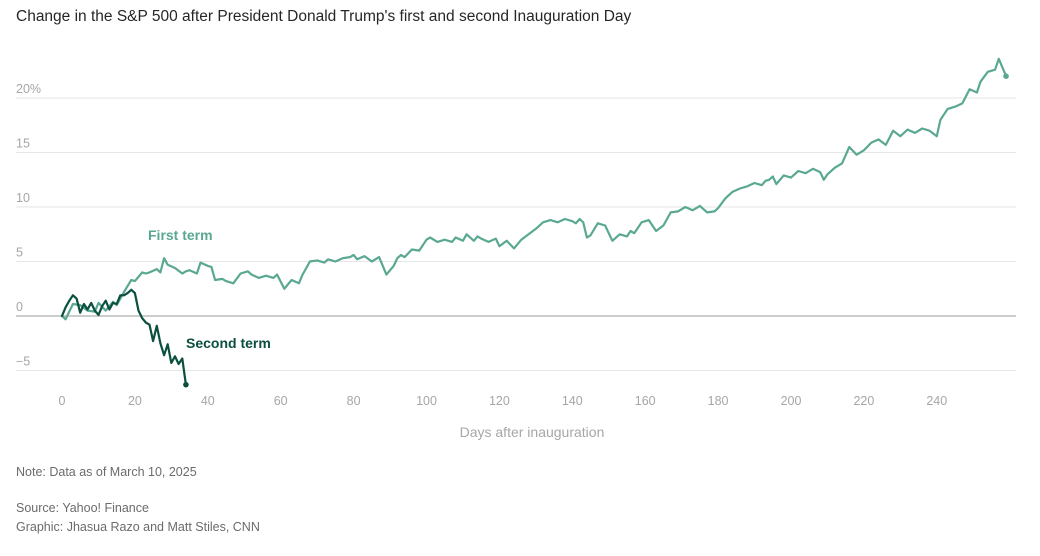 Image resolution: width=1040 pixels, height=556 pixels. What do you see at coordinates (572, 401) in the screenshot?
I see `x-tick-label: 140` at bounding box center [572, 401].